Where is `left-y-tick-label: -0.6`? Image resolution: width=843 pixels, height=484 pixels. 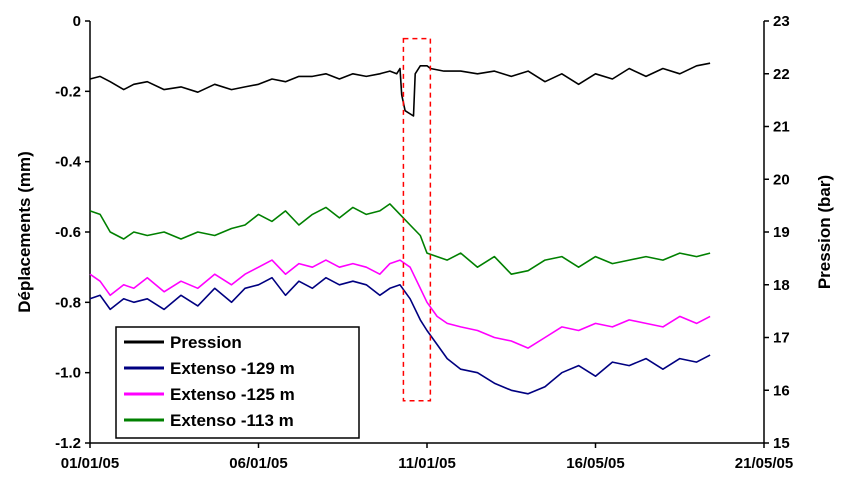
left-y-tick-label: -0.6 is located at coordinates (68, 232).